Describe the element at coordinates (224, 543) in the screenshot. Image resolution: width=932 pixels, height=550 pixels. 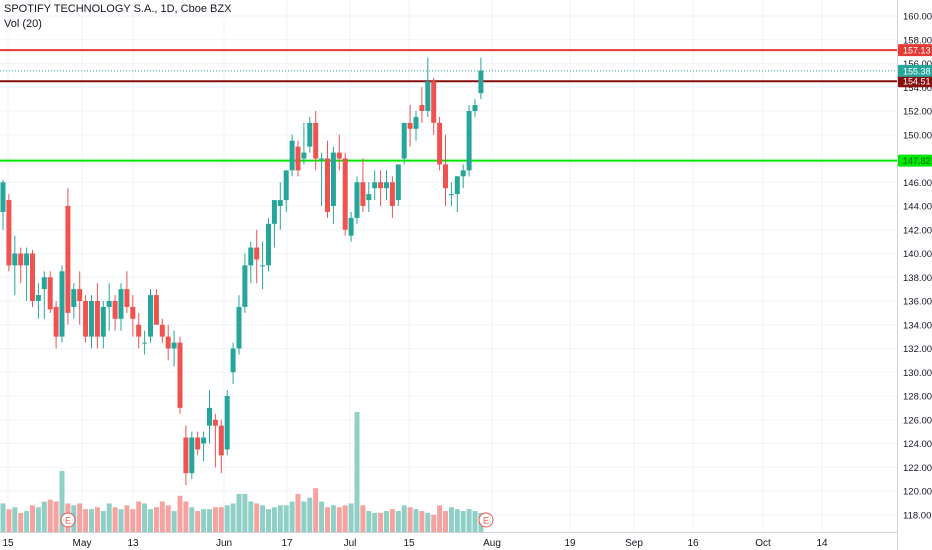
I see `time-tick-label: Jun` at that location.